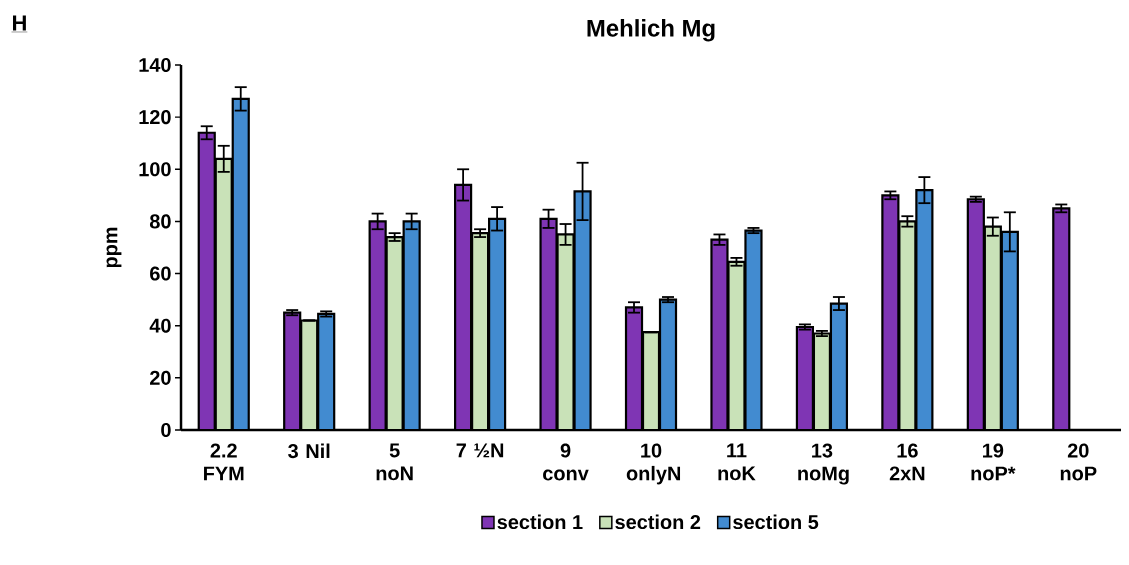  What do you see at coordinates (160, 221) in the screenshot?
I see `y-tick-label: 80` at bounding box center [160, 221].